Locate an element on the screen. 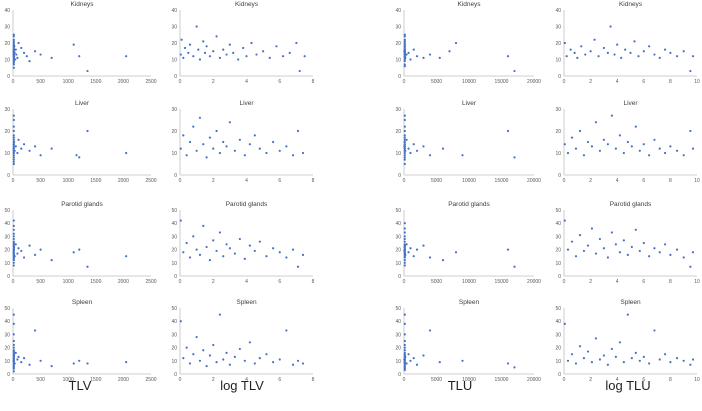  scatter-panel: Liver 0 10 20 30 0 500 1000 1500 2000 2500 is located at coordinates (80, 142).